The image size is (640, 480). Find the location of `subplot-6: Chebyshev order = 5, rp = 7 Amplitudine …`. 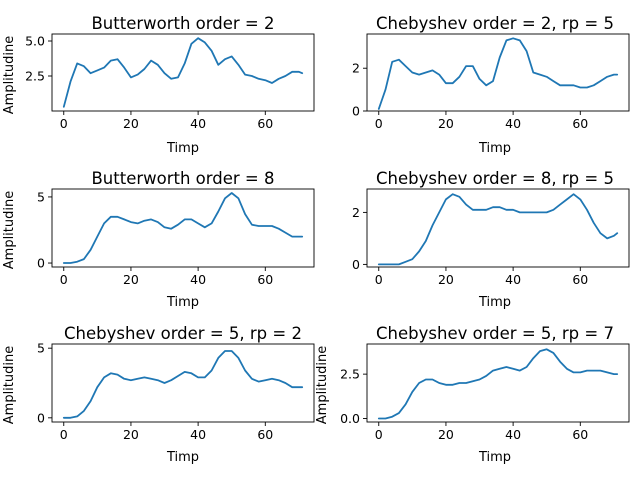

subplot-6: Chebyshev order = 5, rp = 7 Amplitudine … is located at coordinates (464, 394).